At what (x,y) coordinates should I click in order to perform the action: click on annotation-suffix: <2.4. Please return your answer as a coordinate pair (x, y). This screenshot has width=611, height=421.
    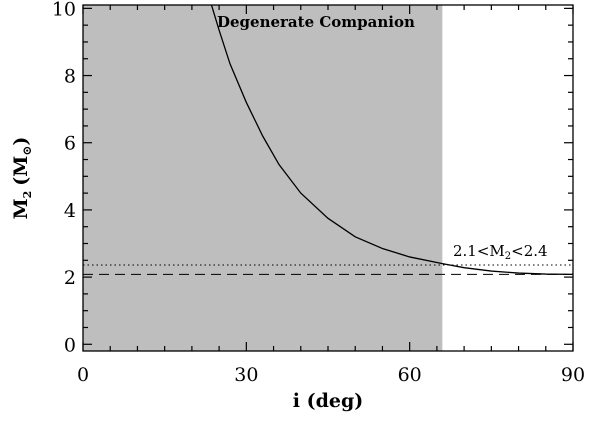
    Looking at the image, I should click on (529, 251).